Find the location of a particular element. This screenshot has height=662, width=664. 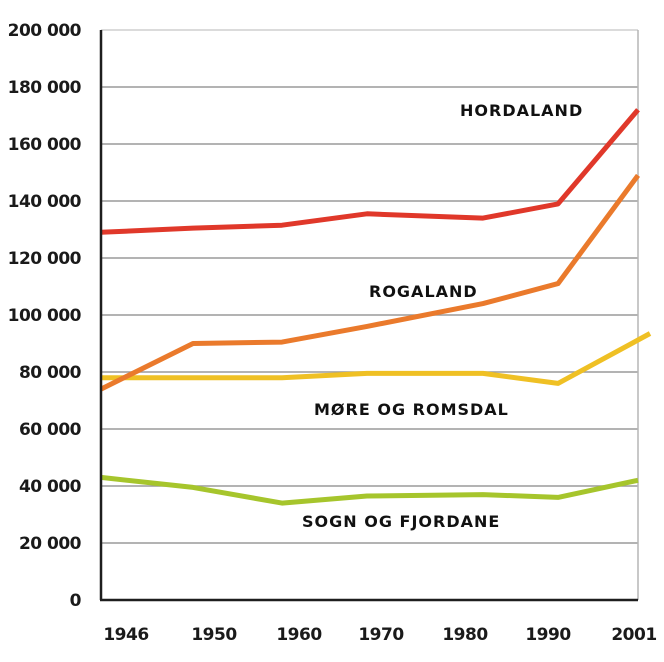

x-tick-label: 1970 is located at coordinates (381, 635).